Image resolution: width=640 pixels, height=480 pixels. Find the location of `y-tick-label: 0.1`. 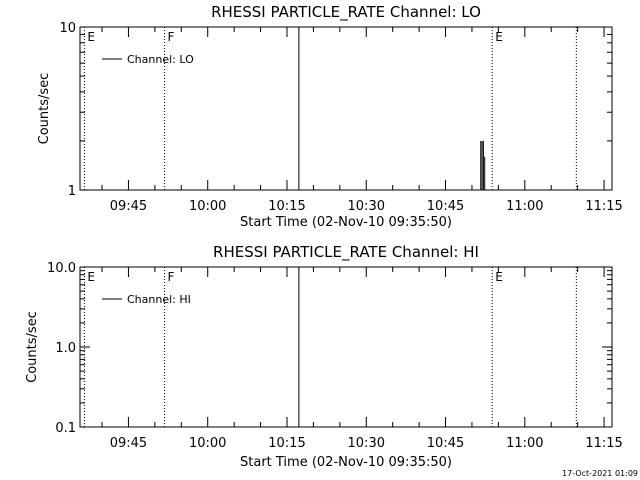

y-tick-label: 0.1 is located at coordinates (65, 428).